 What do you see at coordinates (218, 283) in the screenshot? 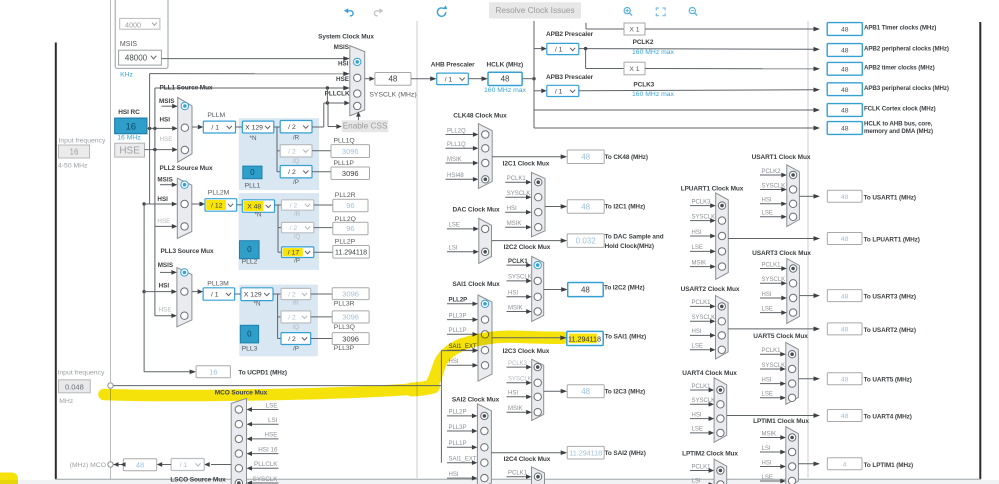
I see `svg-text: PLL3M` at bounding box center [218, 283].